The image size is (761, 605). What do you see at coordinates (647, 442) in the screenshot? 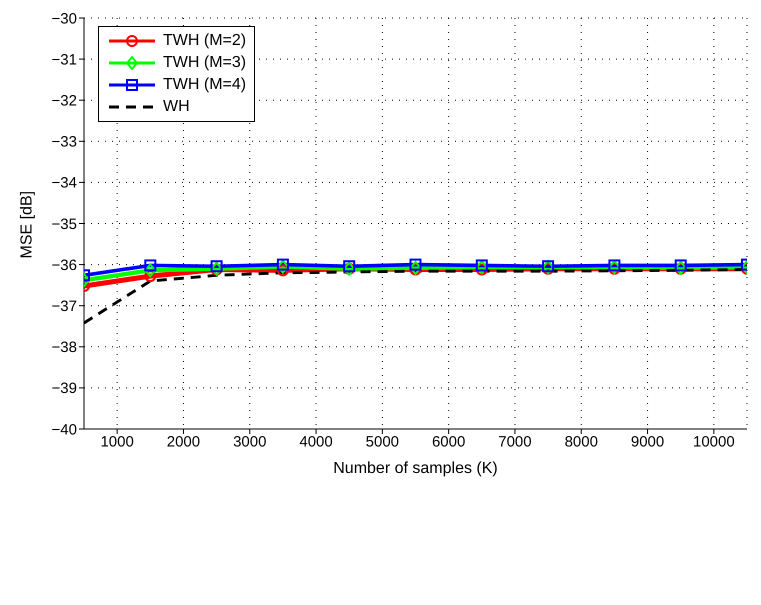
I see `x-tick-label: 9000` at bounding box center [647, 442].